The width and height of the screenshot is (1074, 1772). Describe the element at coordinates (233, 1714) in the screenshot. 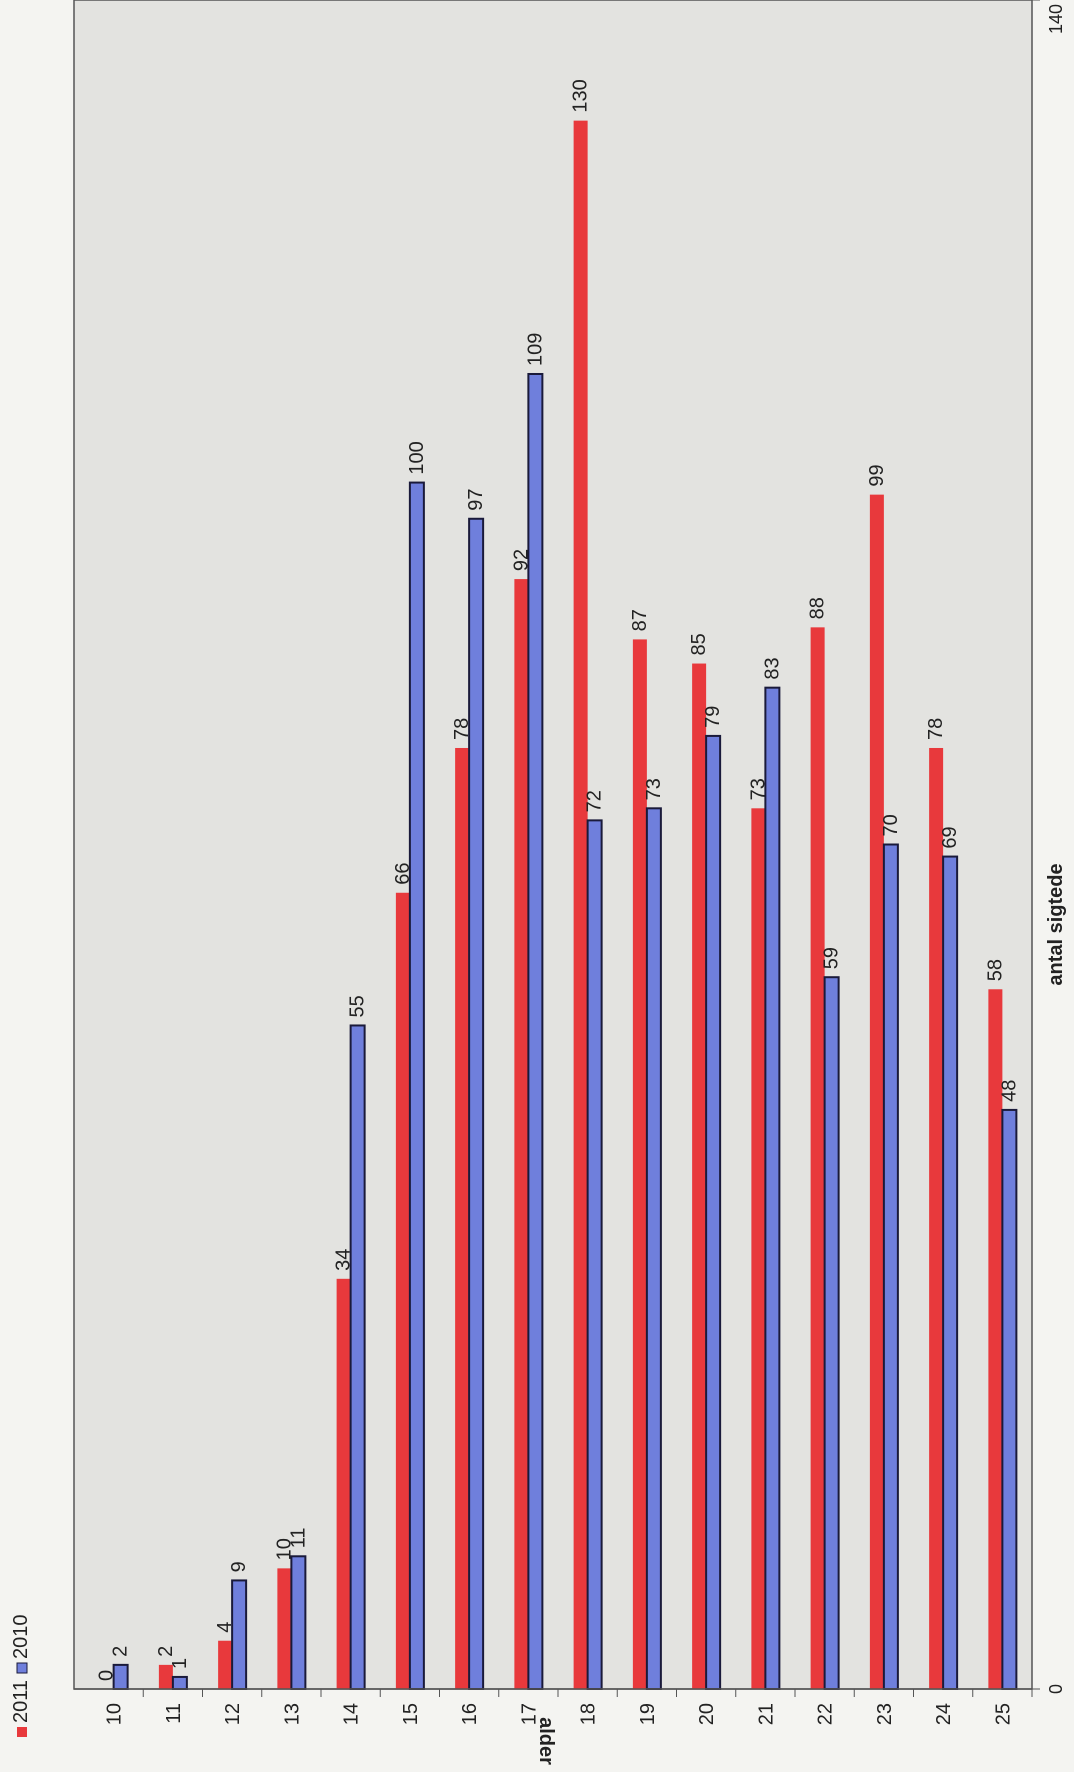

I see `category-label-12: 12` at that location.